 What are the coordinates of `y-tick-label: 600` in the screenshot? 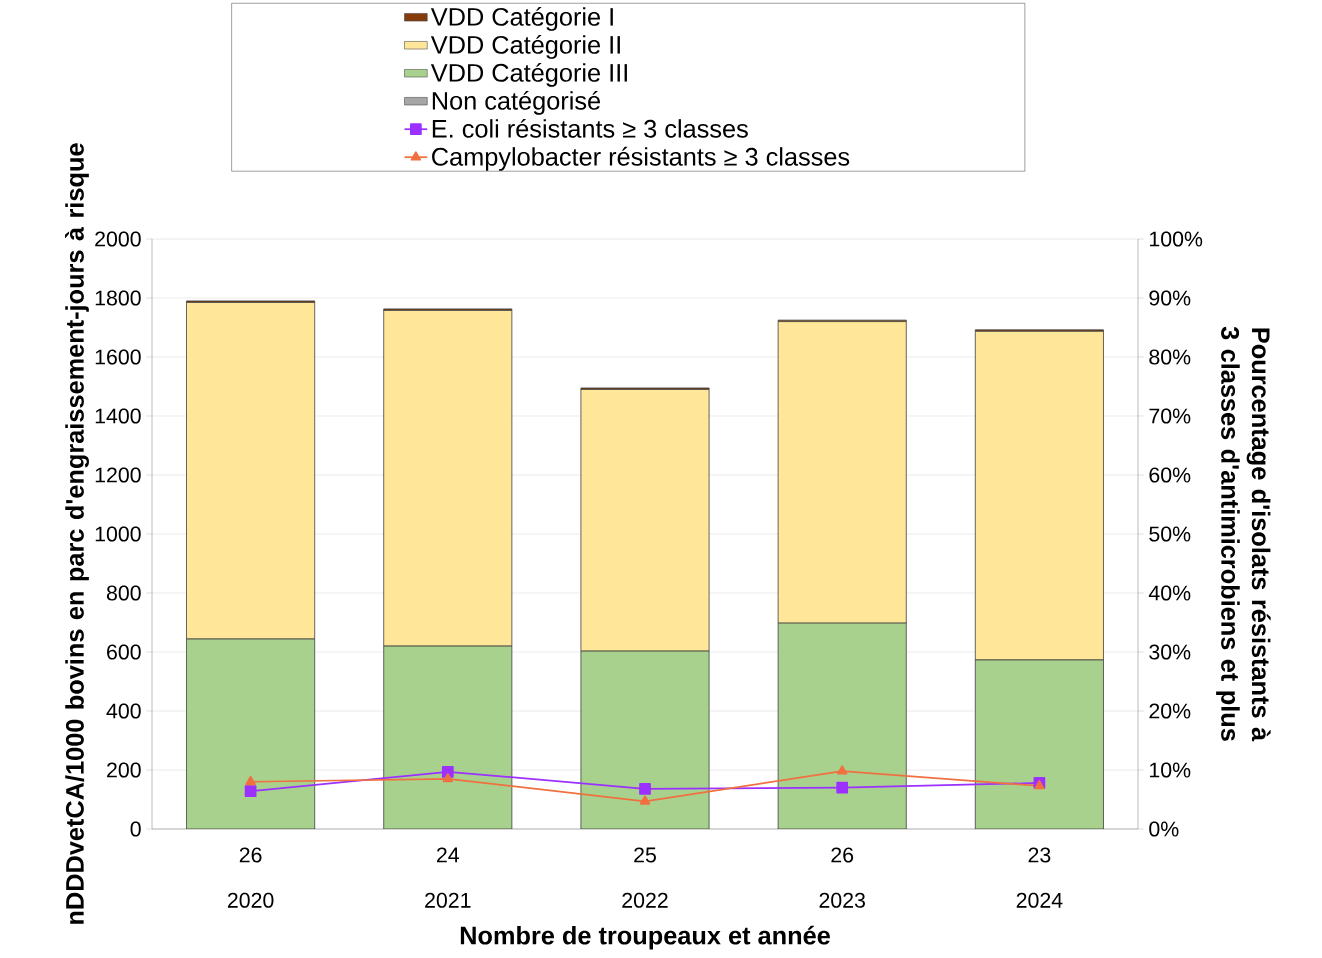 It's located at (124, 652).